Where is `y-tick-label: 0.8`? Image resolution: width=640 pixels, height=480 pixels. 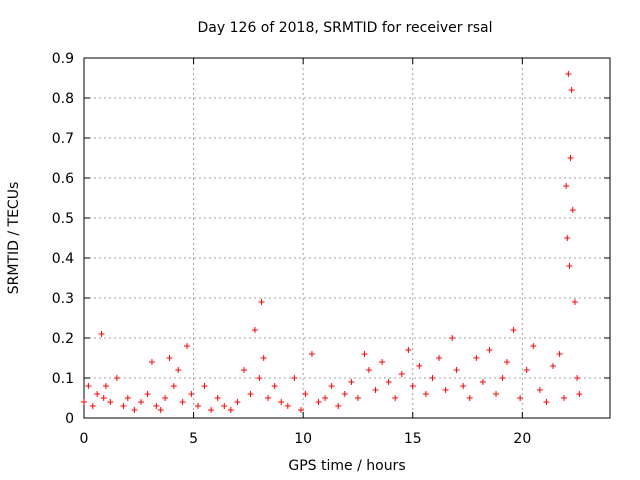 y-tick-label: 0.8 is located at coordinates (63, 99).